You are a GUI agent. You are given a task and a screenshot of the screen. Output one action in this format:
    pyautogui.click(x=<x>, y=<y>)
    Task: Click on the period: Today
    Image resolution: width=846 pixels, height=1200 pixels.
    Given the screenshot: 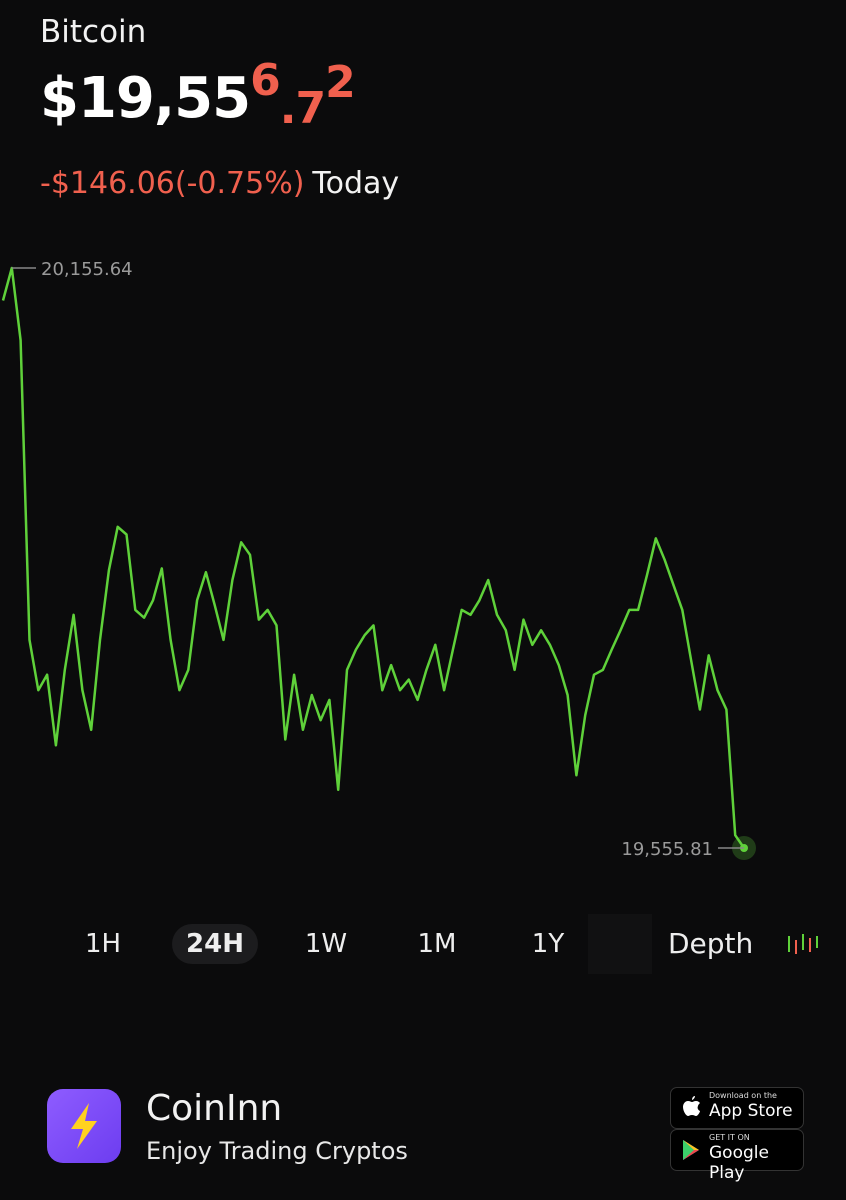 What is the action you would take?
    pyautogui.click(x=356, y=183)
    